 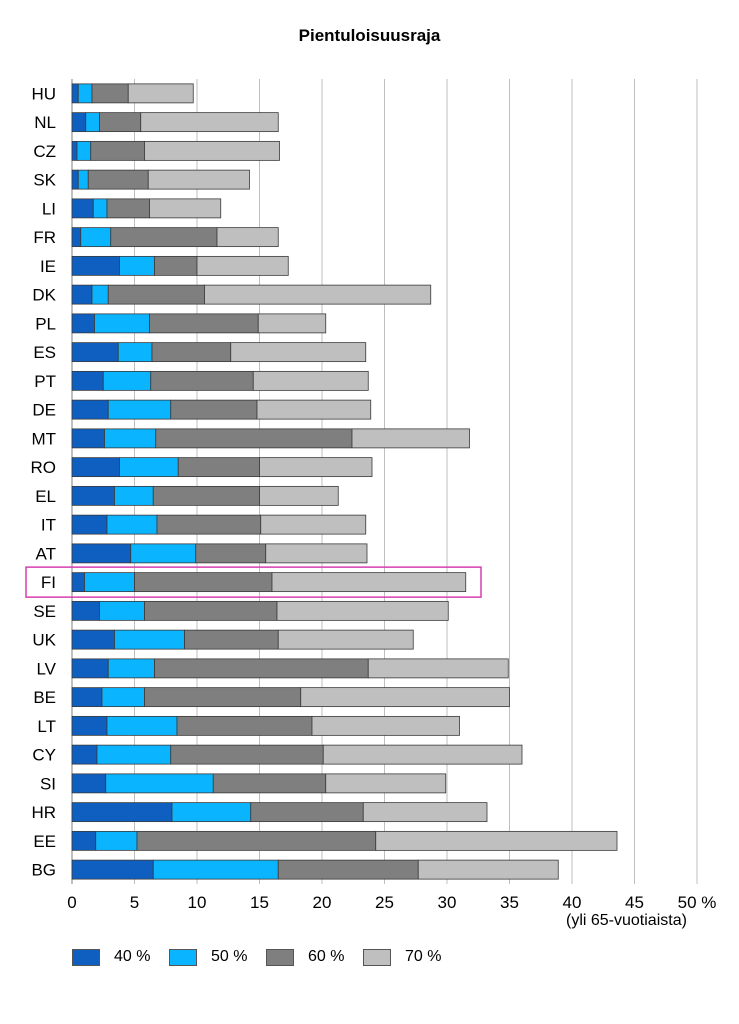 What do you see at coordinates (45, 122) in the screenshot?
I see `category-label: NL` at bounding box center [45, 122].